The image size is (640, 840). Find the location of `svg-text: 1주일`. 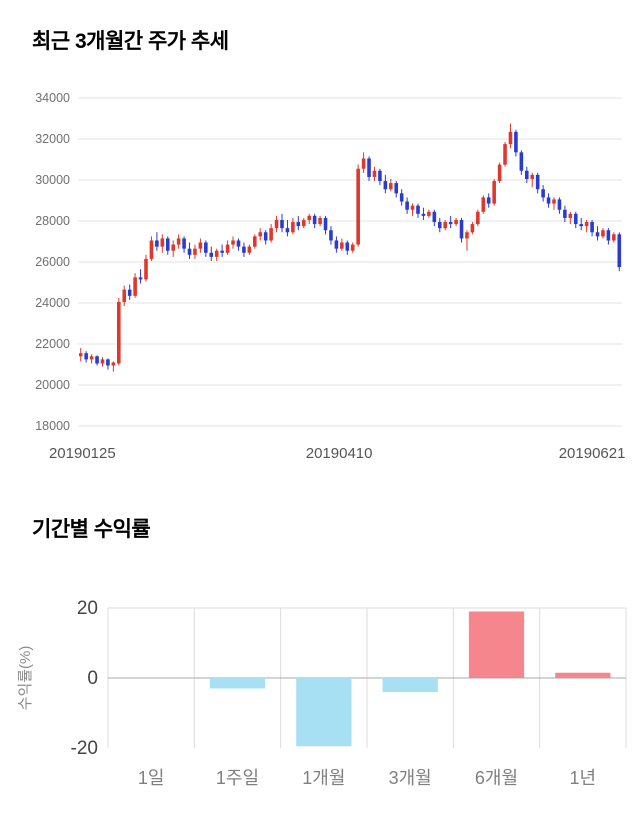

svg-text: 1주일 is located at coordinates (237, 778).